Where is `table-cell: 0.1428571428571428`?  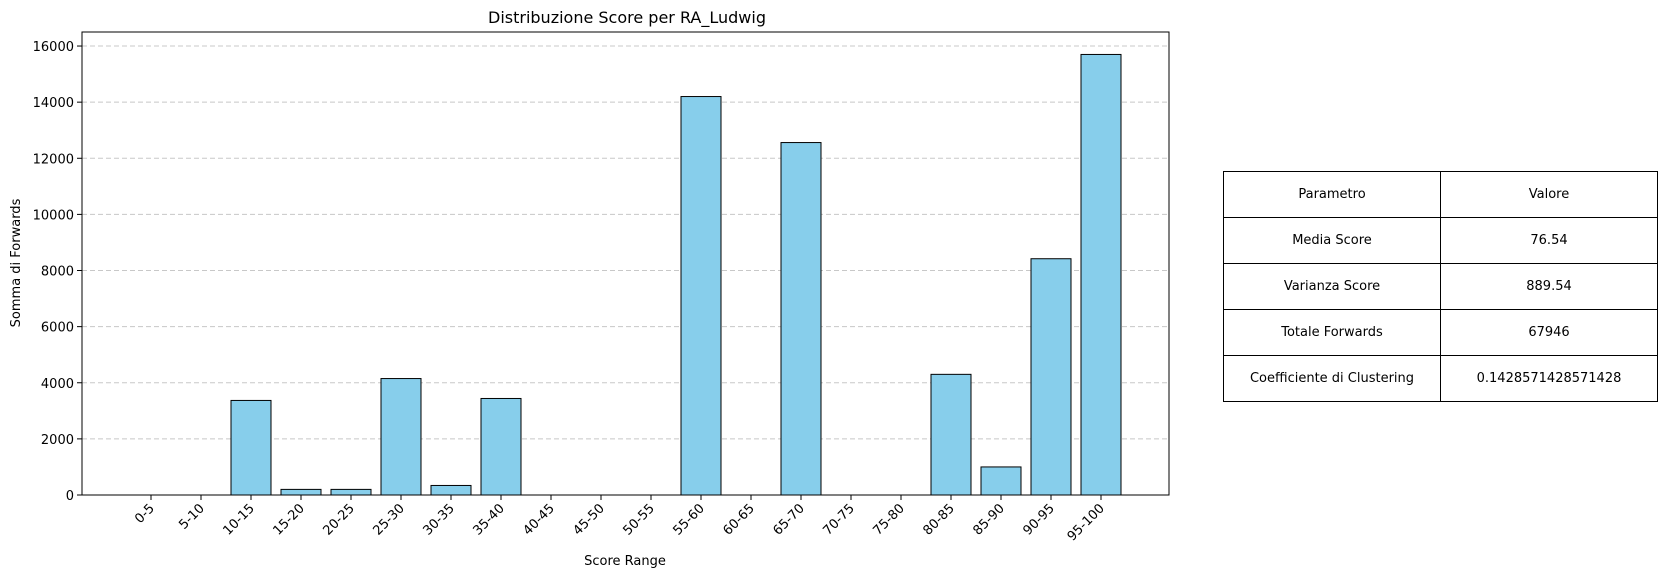
table-cell: 0.1428571428571428 is located at coordinates (1549, 378).